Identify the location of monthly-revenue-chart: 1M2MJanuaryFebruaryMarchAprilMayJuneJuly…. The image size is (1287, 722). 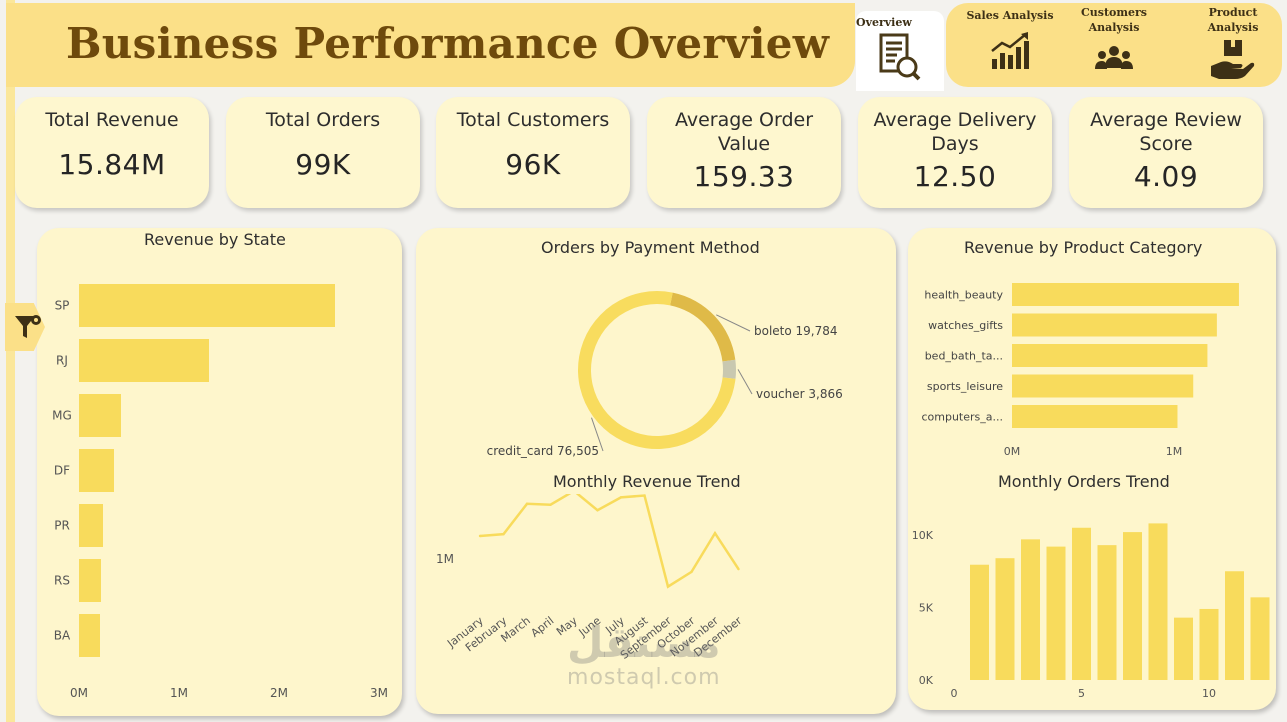
(590, 578).